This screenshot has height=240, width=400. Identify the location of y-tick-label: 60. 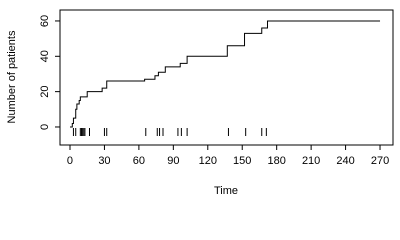
(45, 21).